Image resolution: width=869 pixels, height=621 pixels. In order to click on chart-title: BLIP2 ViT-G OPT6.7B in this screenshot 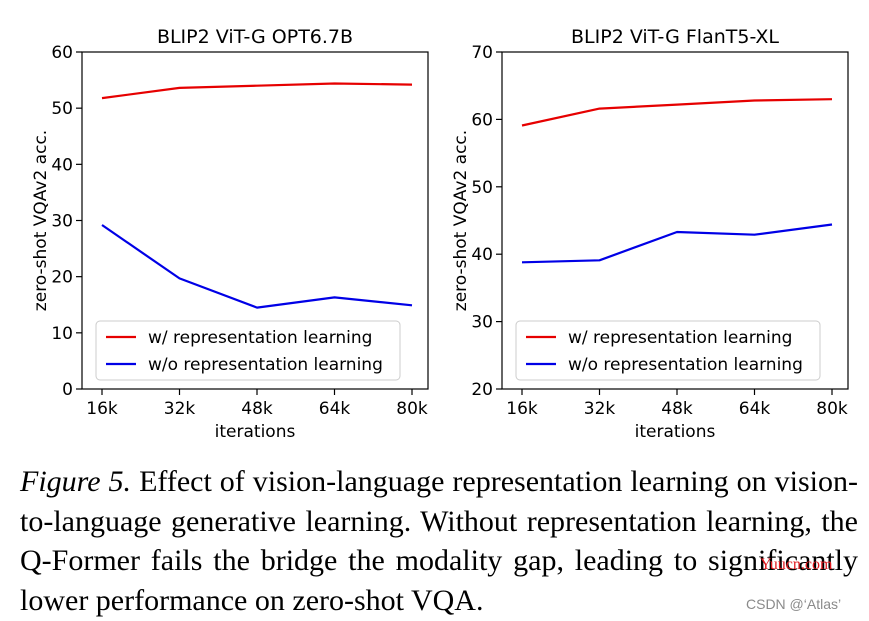, I will do `click(255, 37)`.